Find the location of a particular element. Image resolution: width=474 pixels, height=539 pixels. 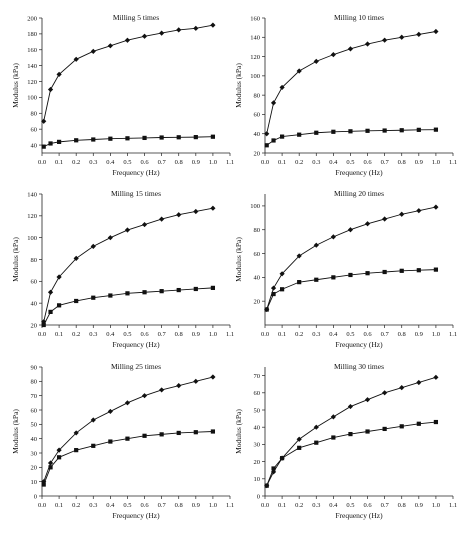

x-tick-label: 0.3 is located at coordinates (316, 334).